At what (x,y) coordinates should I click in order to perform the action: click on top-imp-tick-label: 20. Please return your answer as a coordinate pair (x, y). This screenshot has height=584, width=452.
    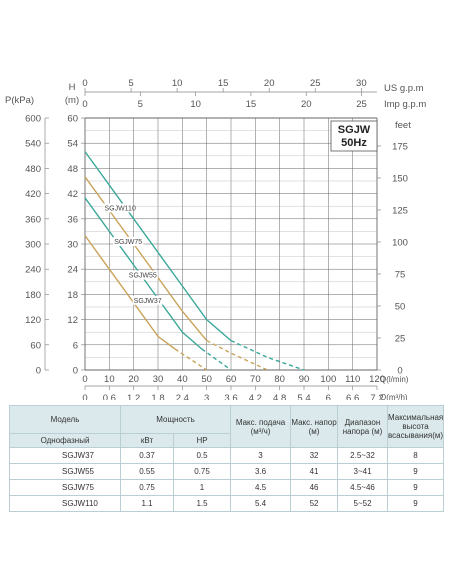
    Looking at the image, I should click on (306, 104).